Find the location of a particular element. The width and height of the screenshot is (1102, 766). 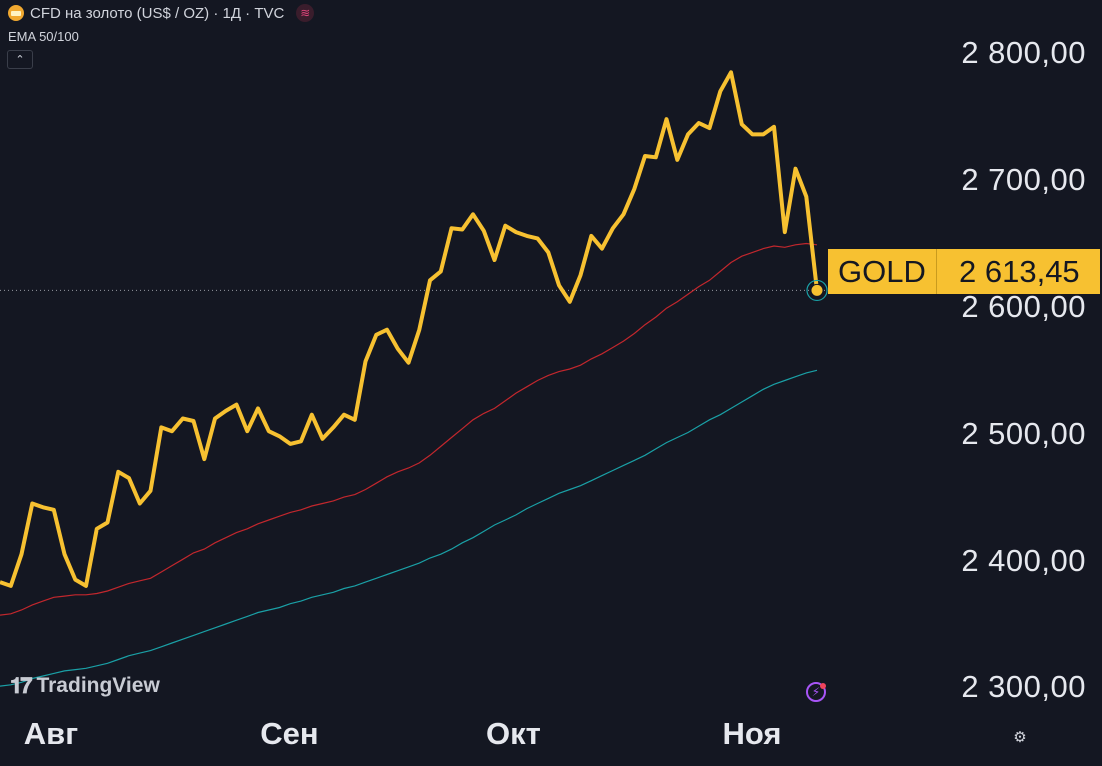

collapse-legend-button: ⌃ is located at coordinates (20, 59).